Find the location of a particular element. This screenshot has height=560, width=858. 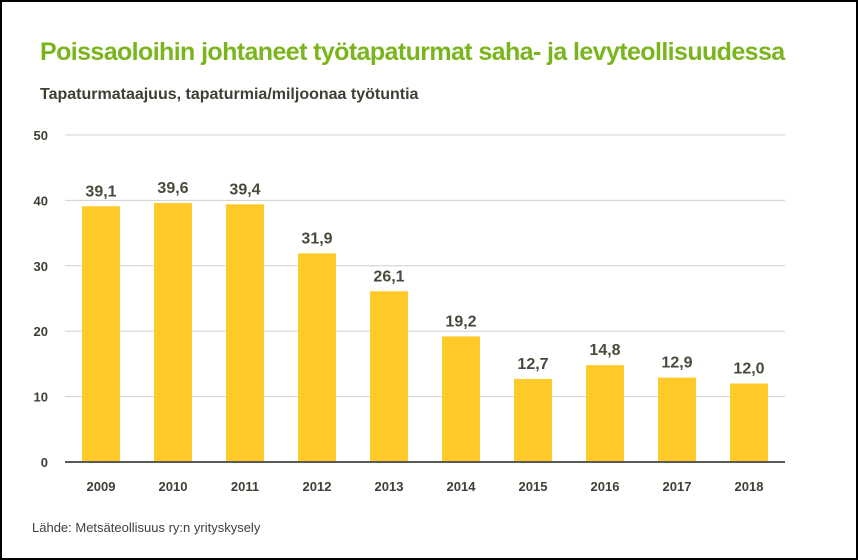

data-label: 12,0 is located at coordinates (748, 369).